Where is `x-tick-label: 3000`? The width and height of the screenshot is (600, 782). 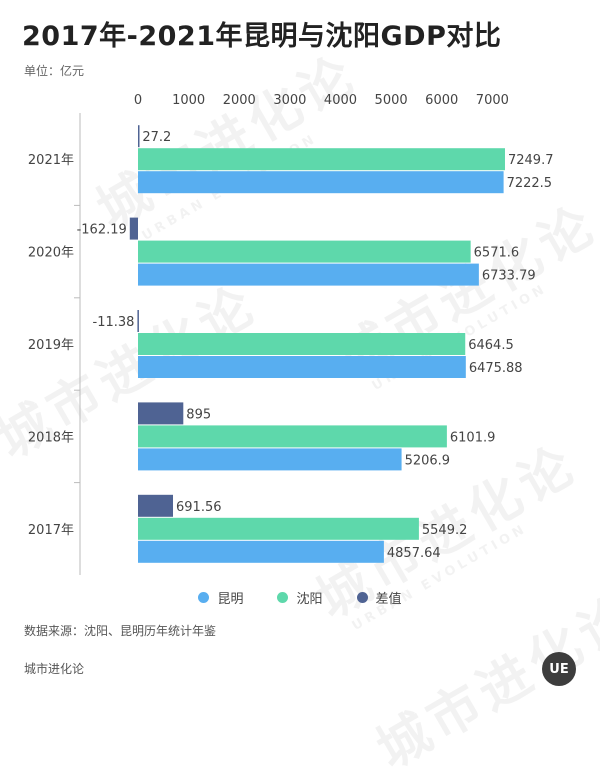 x-tick-label: 3000 is located at coordinates (289, 100).